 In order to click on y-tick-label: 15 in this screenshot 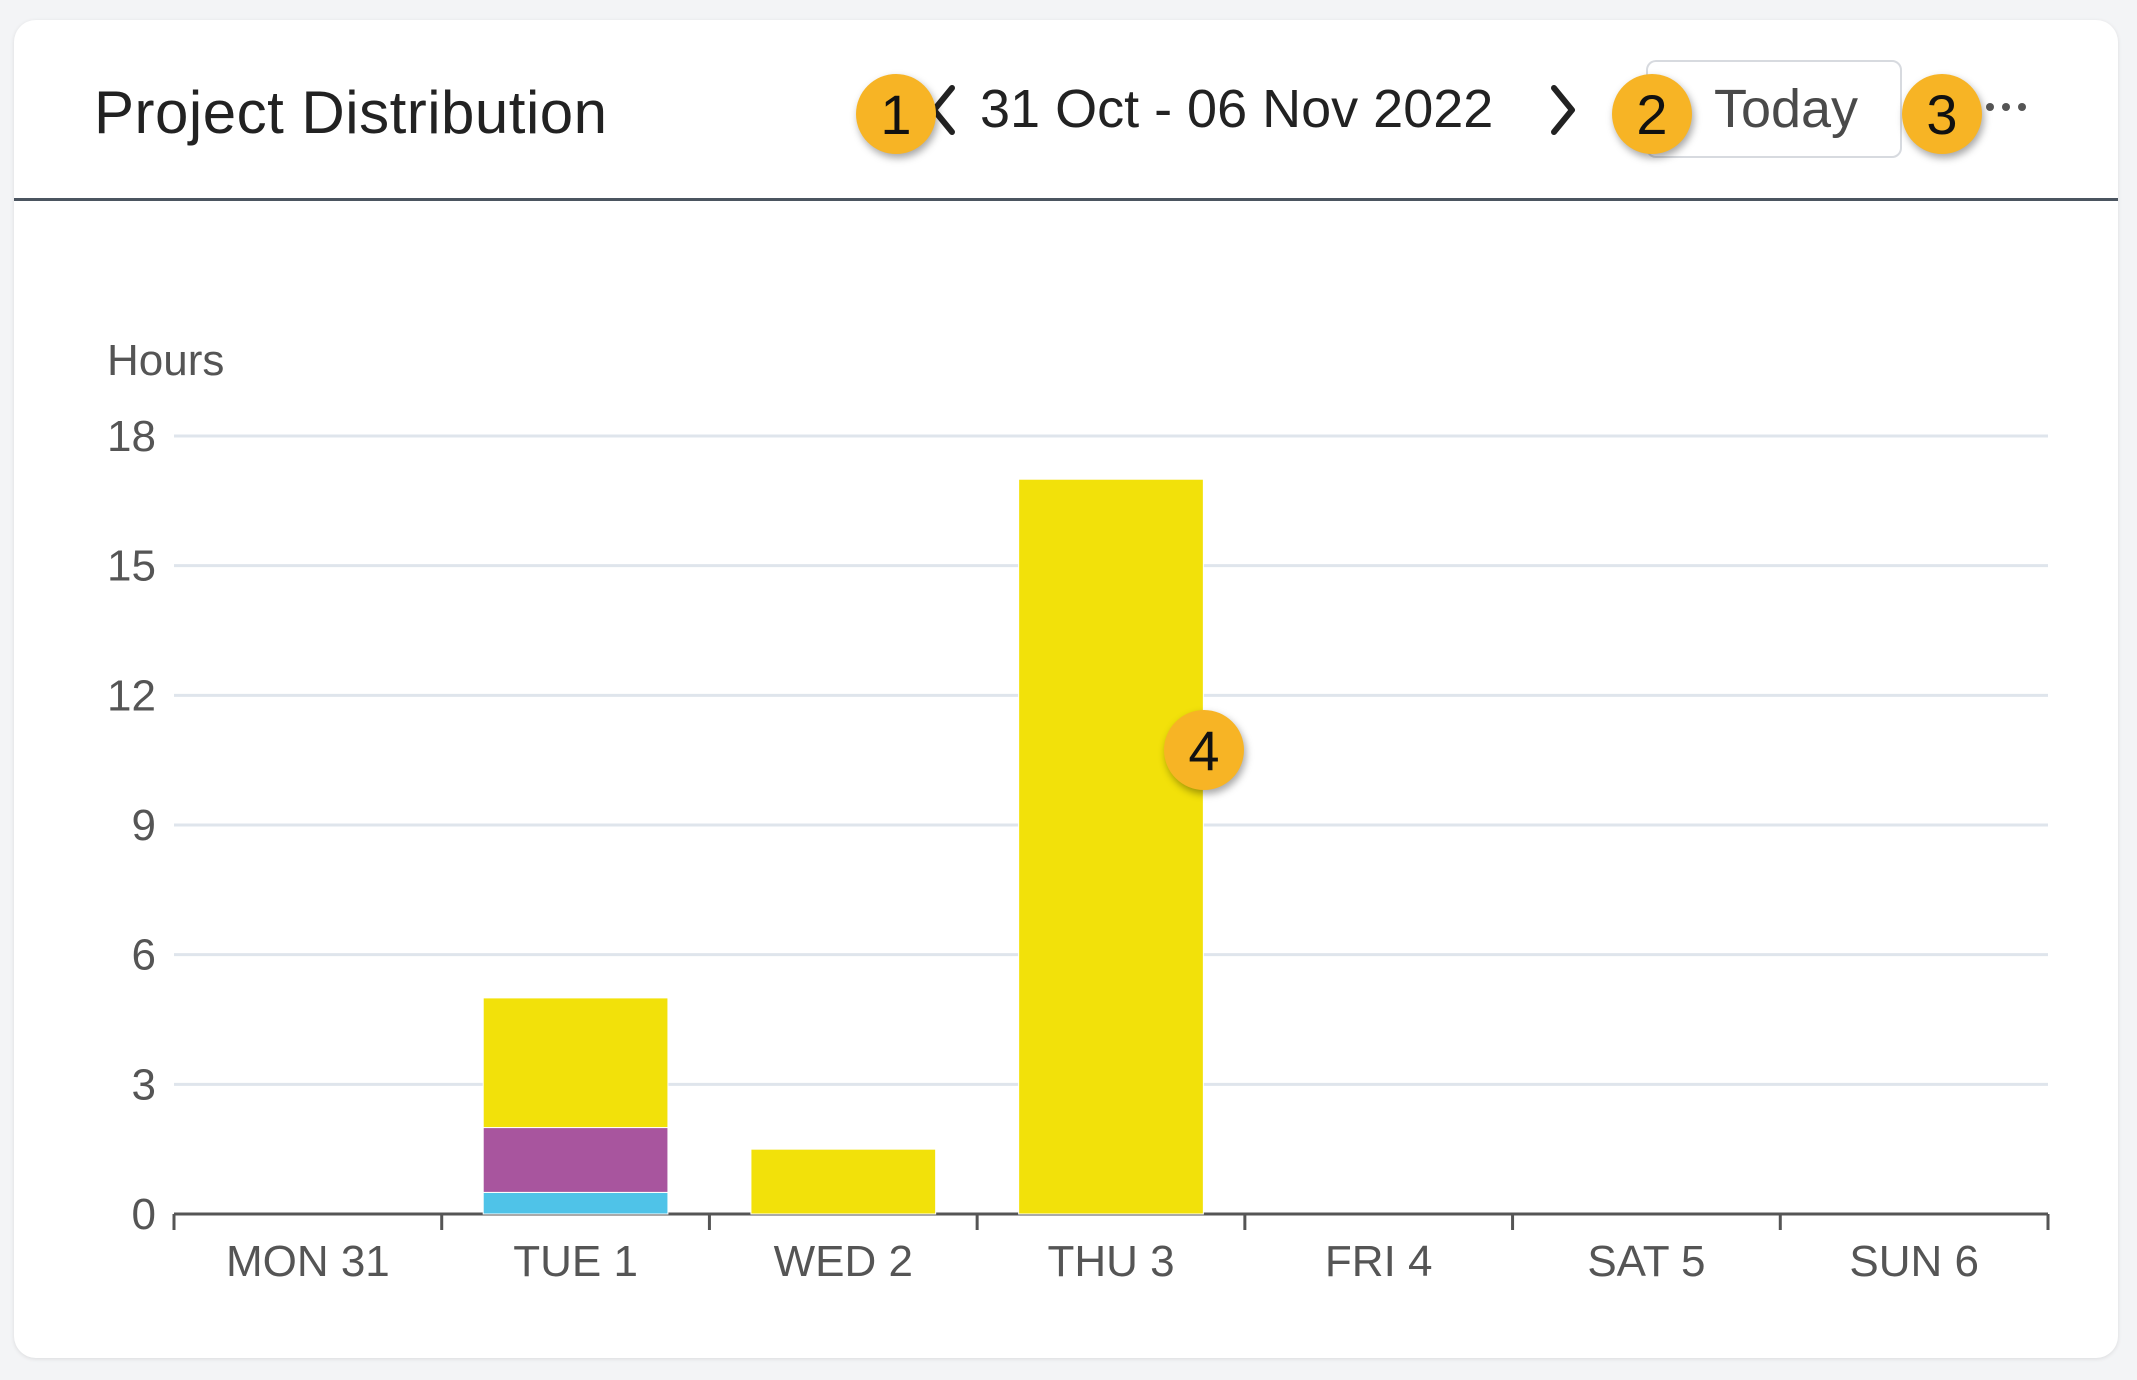, I will do `click(131, 566)`.